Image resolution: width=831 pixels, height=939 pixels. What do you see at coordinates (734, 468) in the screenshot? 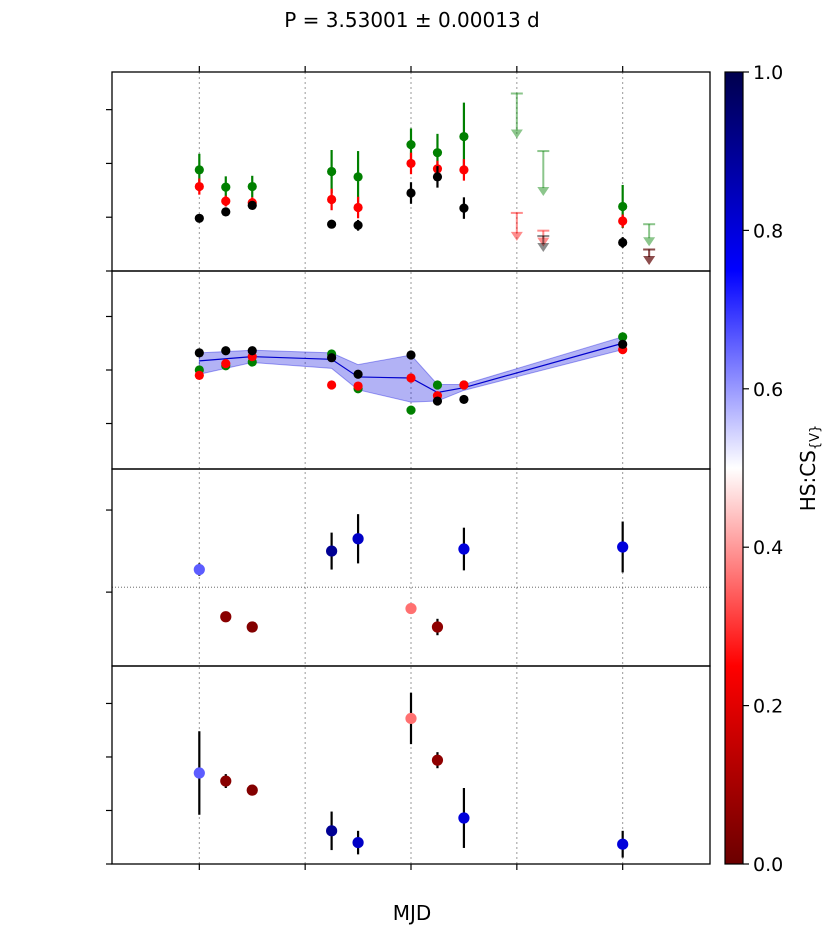
I see `colorbar-gradient` at bounding box center [734, 468].